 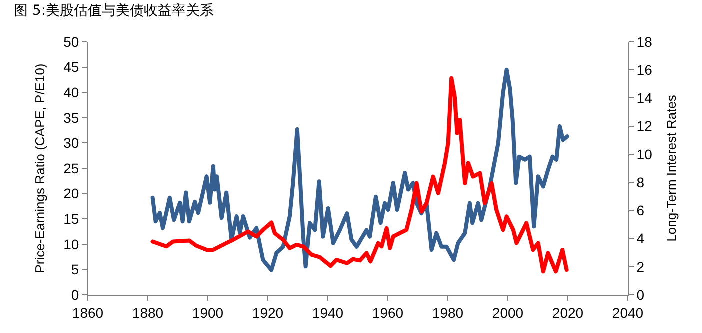 I want to click on y-tick-label: 25, so click(x=72, y=168).